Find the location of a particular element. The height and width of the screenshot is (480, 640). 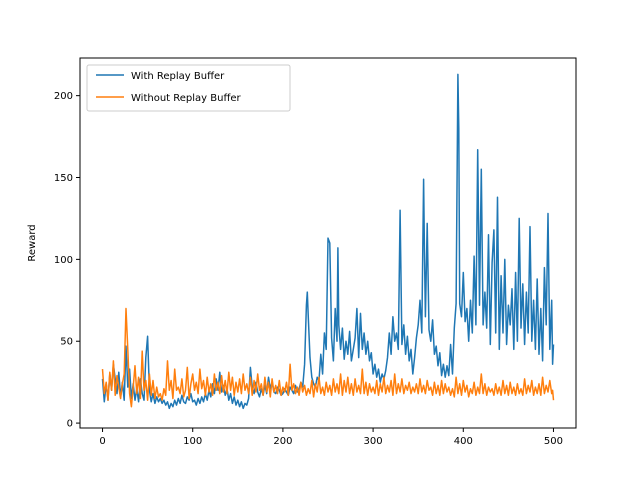

y-tick-label: 200 is located at coordinates (63, 96).